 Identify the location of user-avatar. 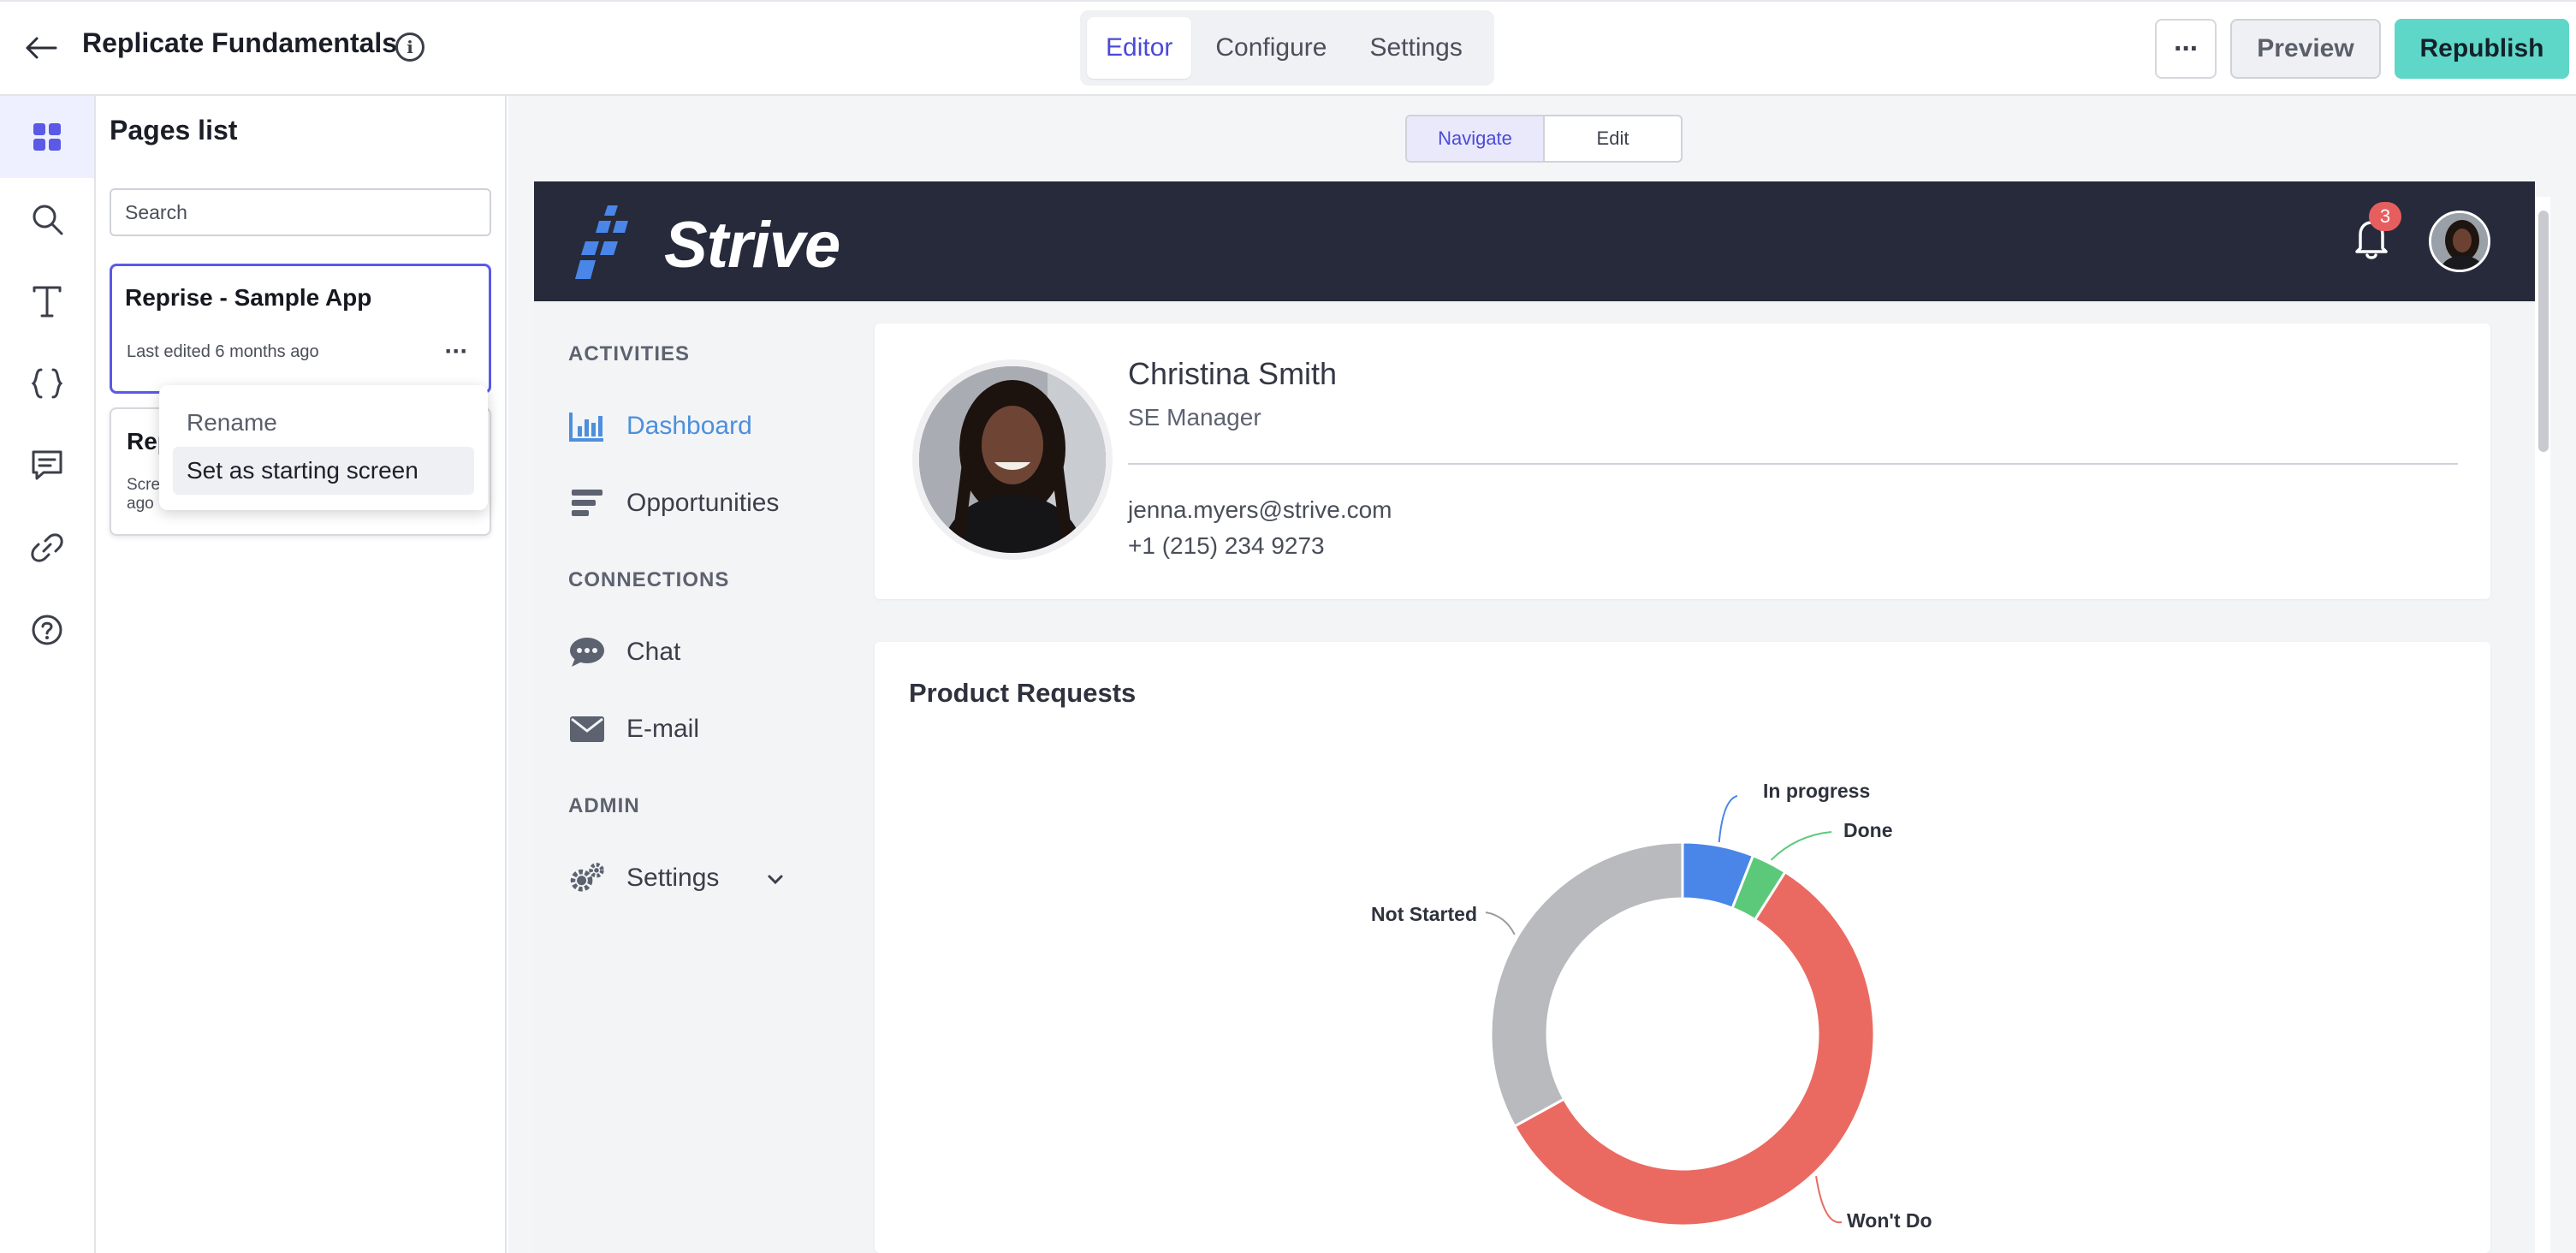
(2459, 241).